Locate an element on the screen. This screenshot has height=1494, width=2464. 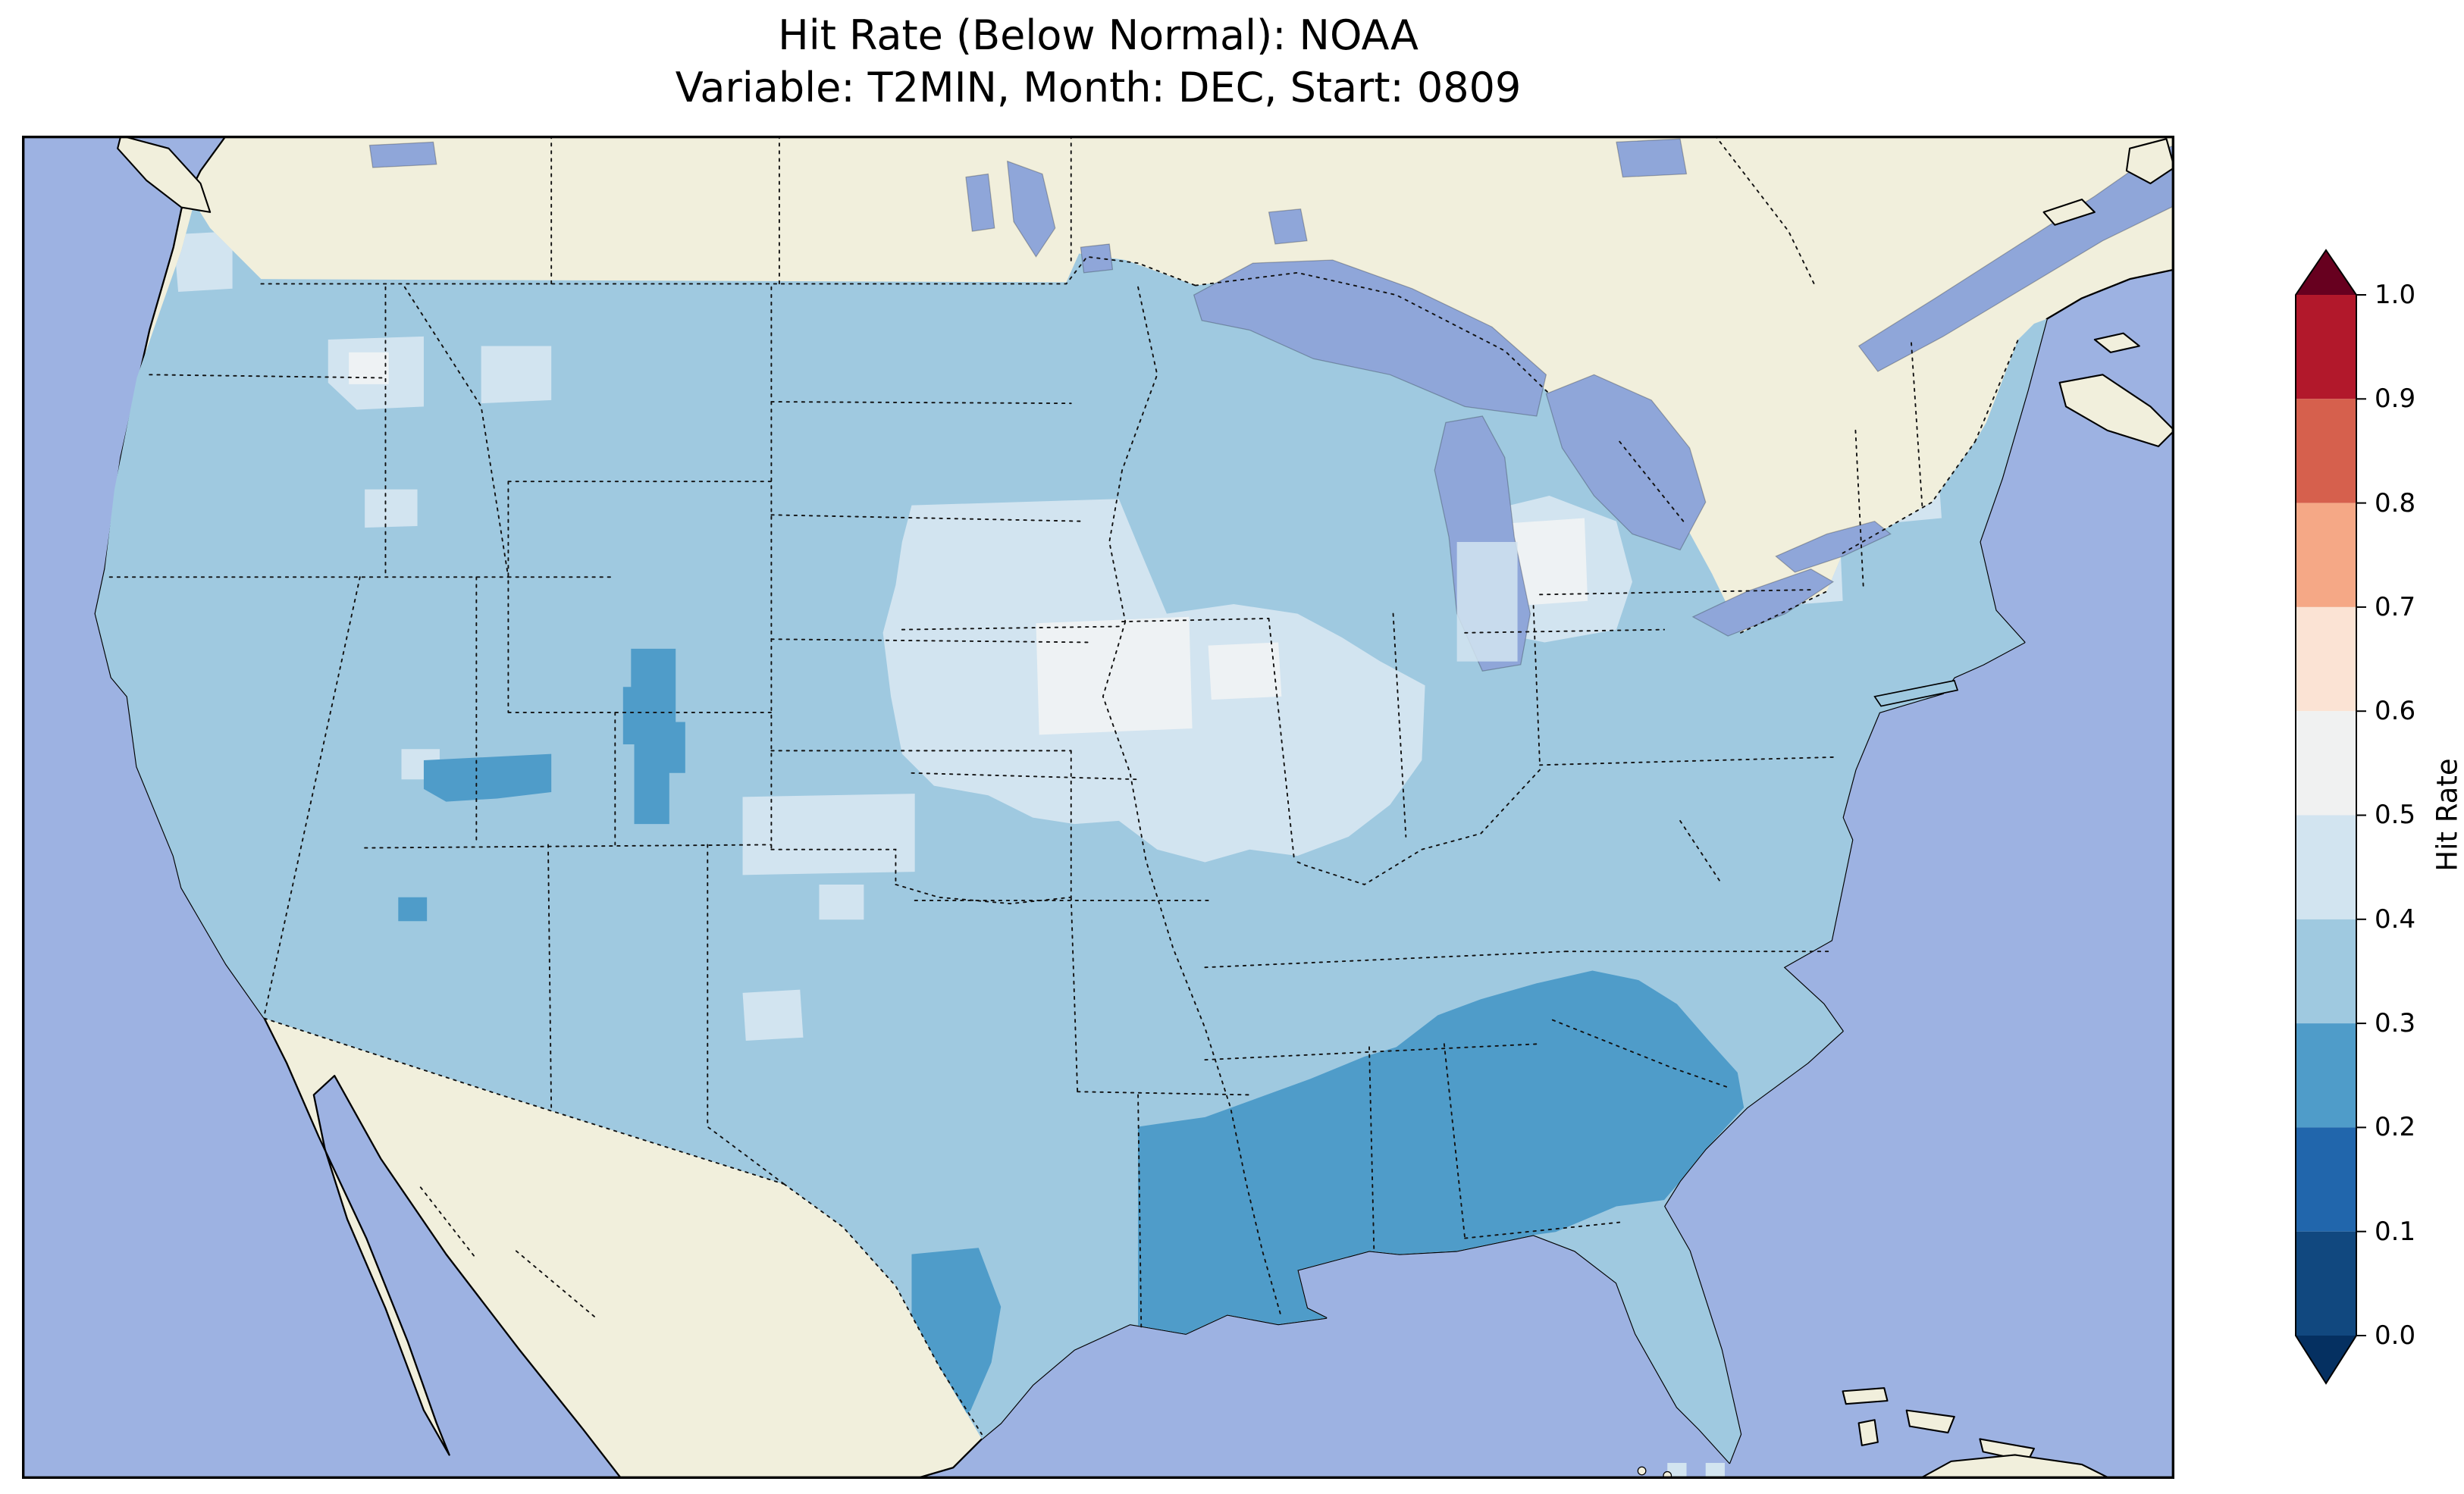
prince-edward-island is located at coordinates (2116, 342).